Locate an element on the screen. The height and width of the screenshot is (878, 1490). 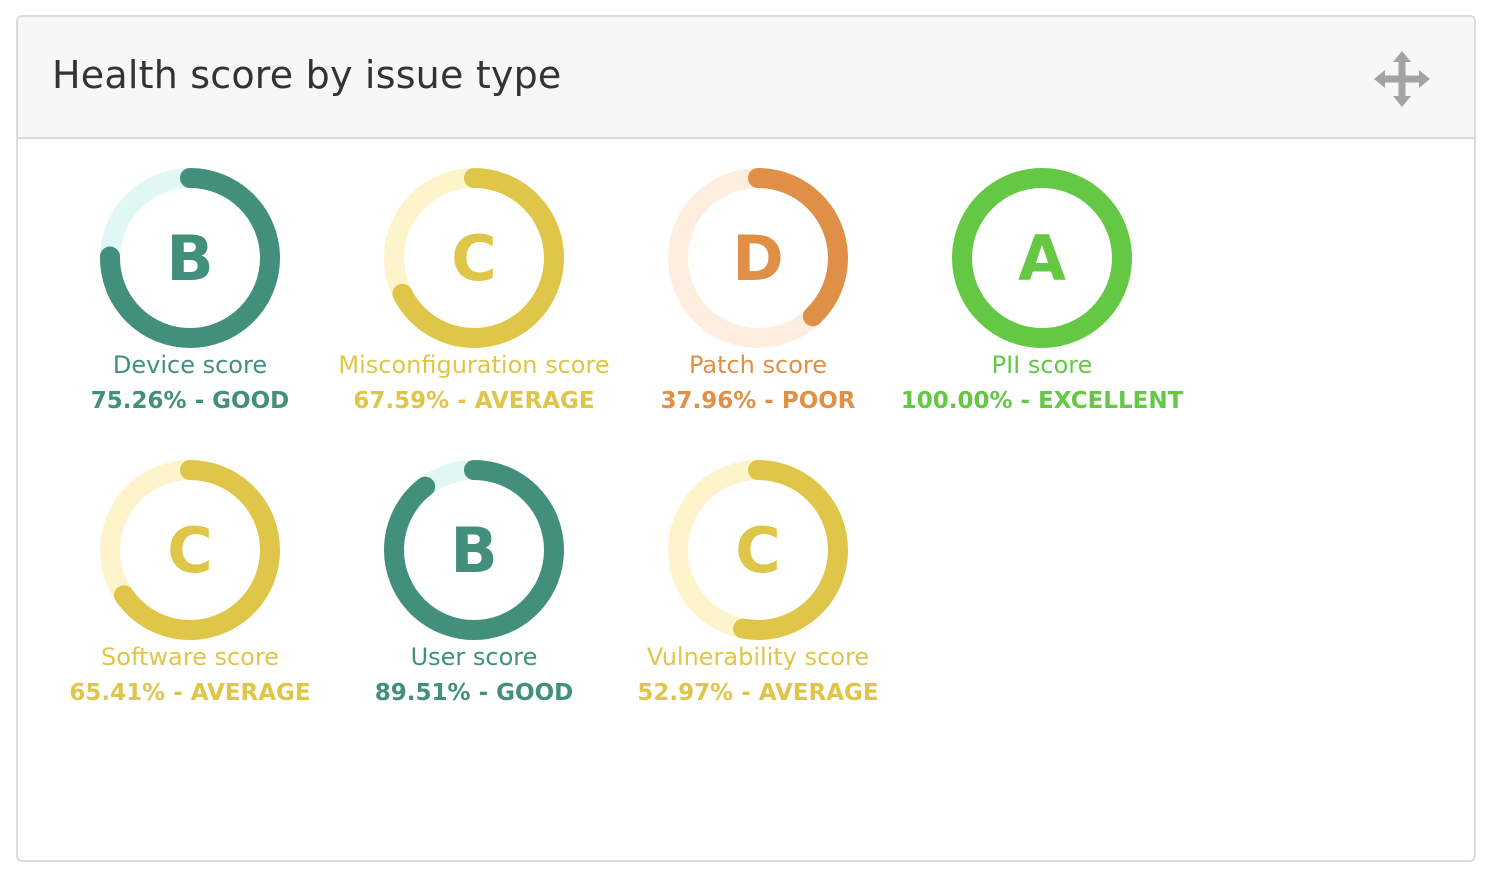
score-value: 100.00% - EXCELLENT is located at coordinates (1042, 401).